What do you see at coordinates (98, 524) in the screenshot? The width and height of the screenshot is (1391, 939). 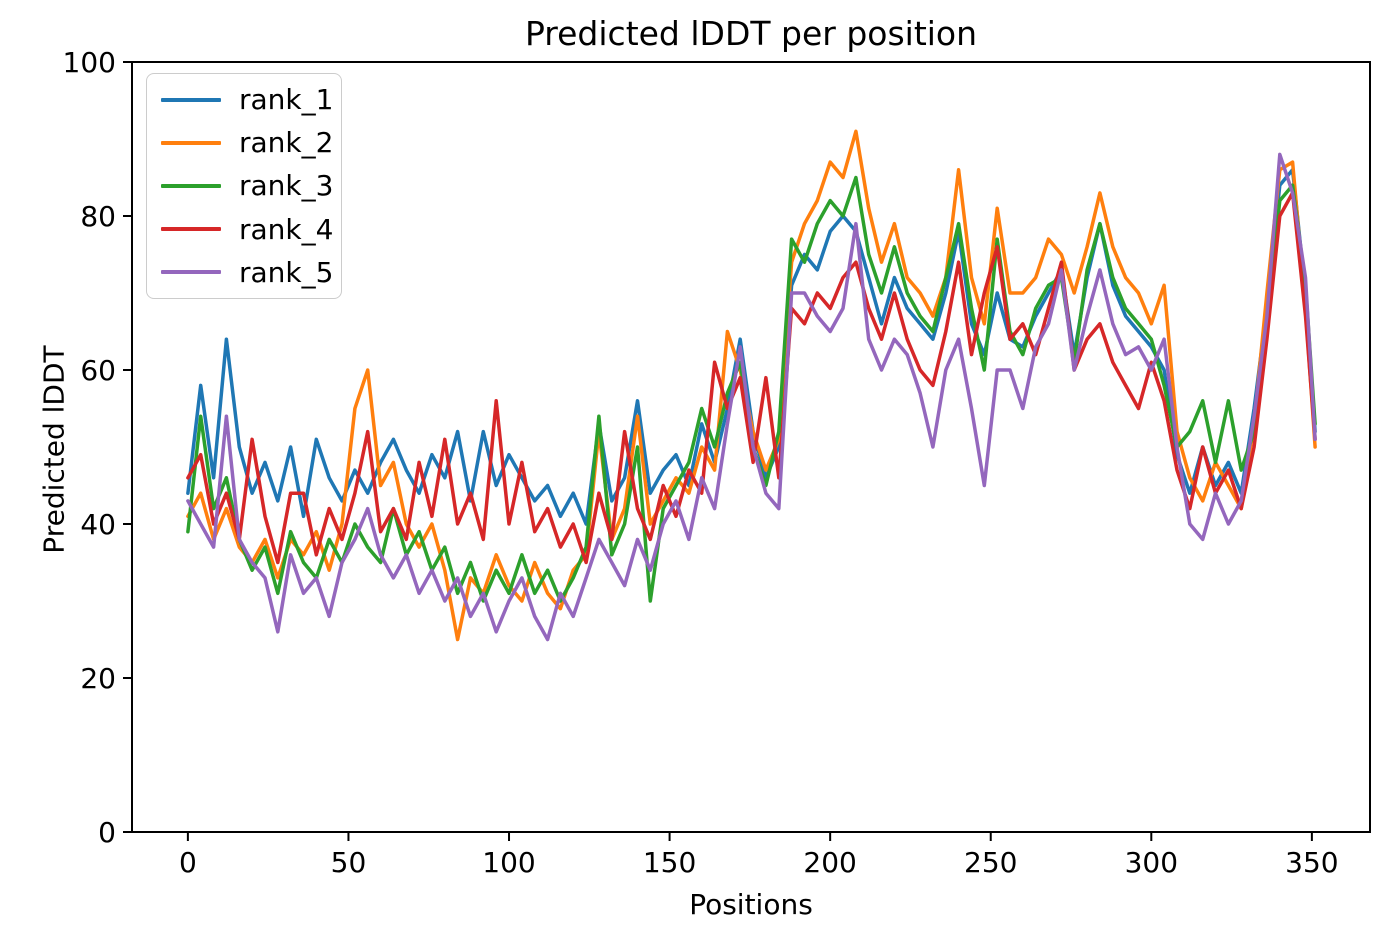 I see `y-tick-label: 40` at bounding box center [98, 524].